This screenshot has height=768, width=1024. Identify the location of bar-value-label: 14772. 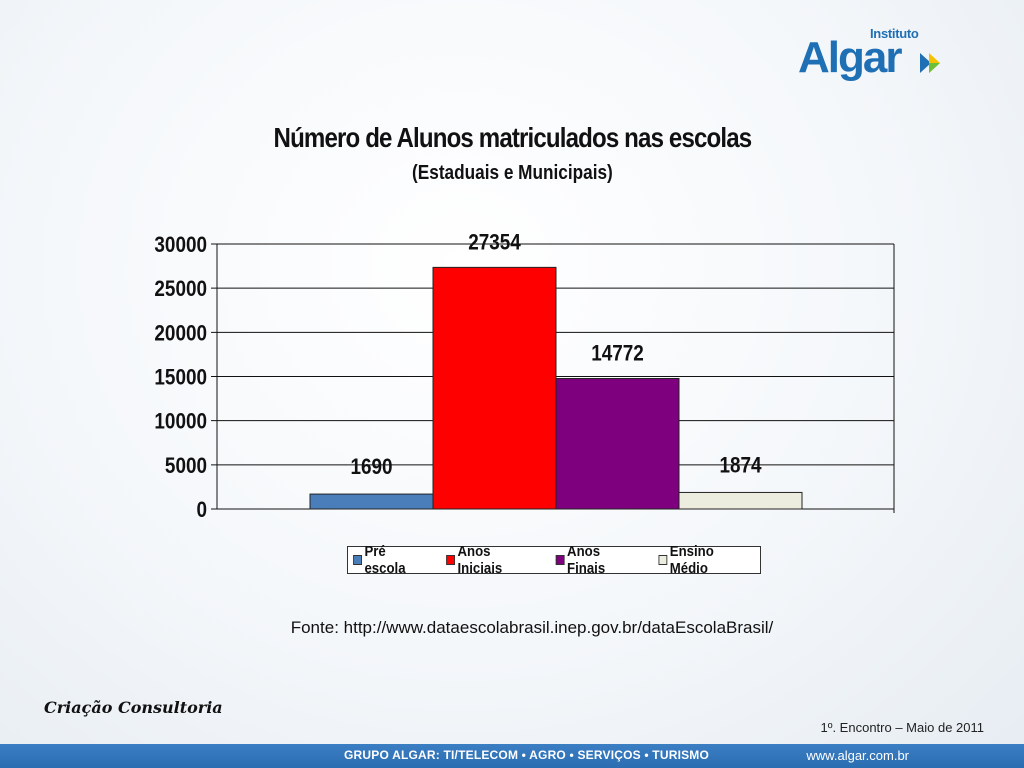
(617, 353).